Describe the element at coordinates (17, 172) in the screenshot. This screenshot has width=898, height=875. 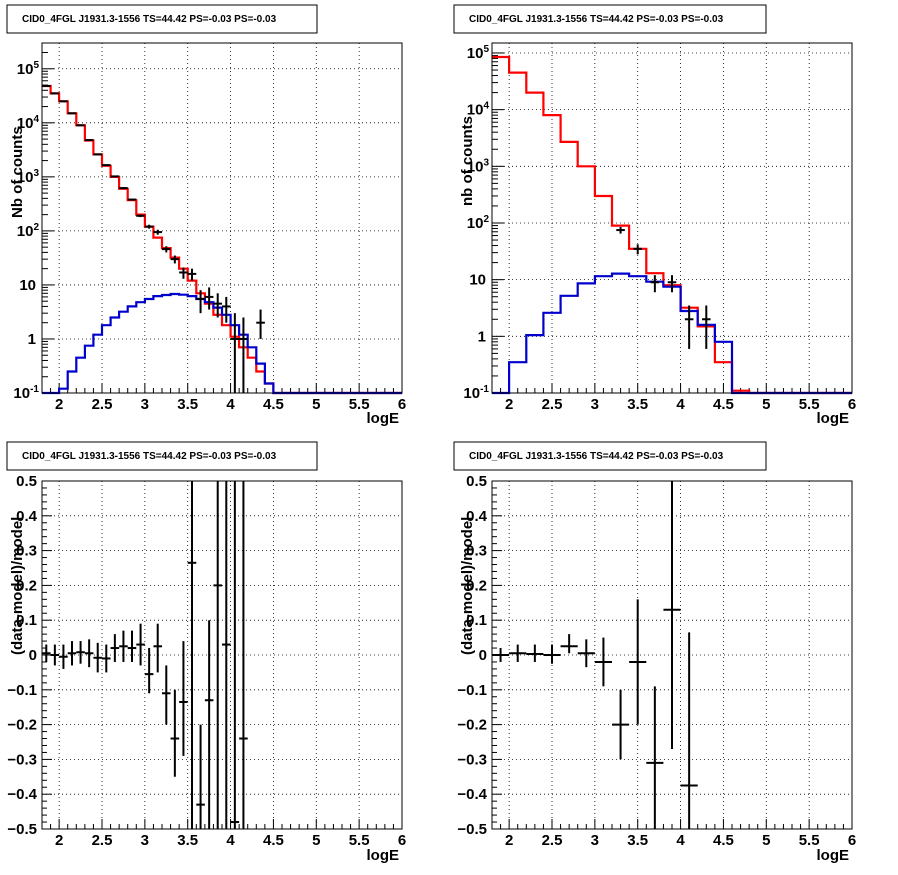
I see `y-axis-label: Nb of counts` at that location.